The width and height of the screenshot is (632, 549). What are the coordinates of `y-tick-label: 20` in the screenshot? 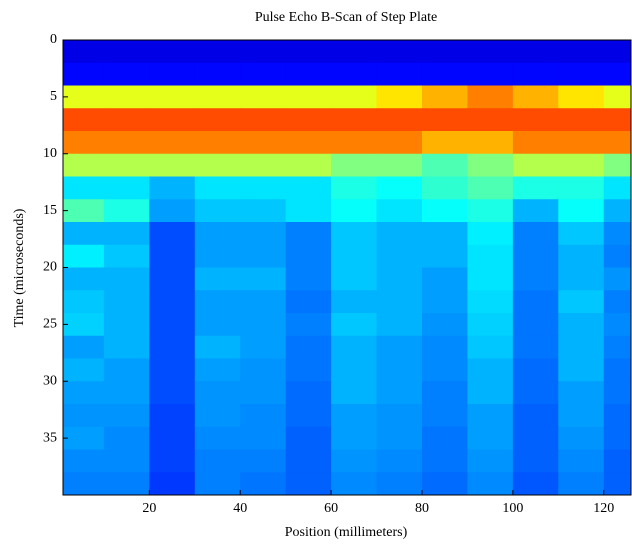 It's located at (50, 267).